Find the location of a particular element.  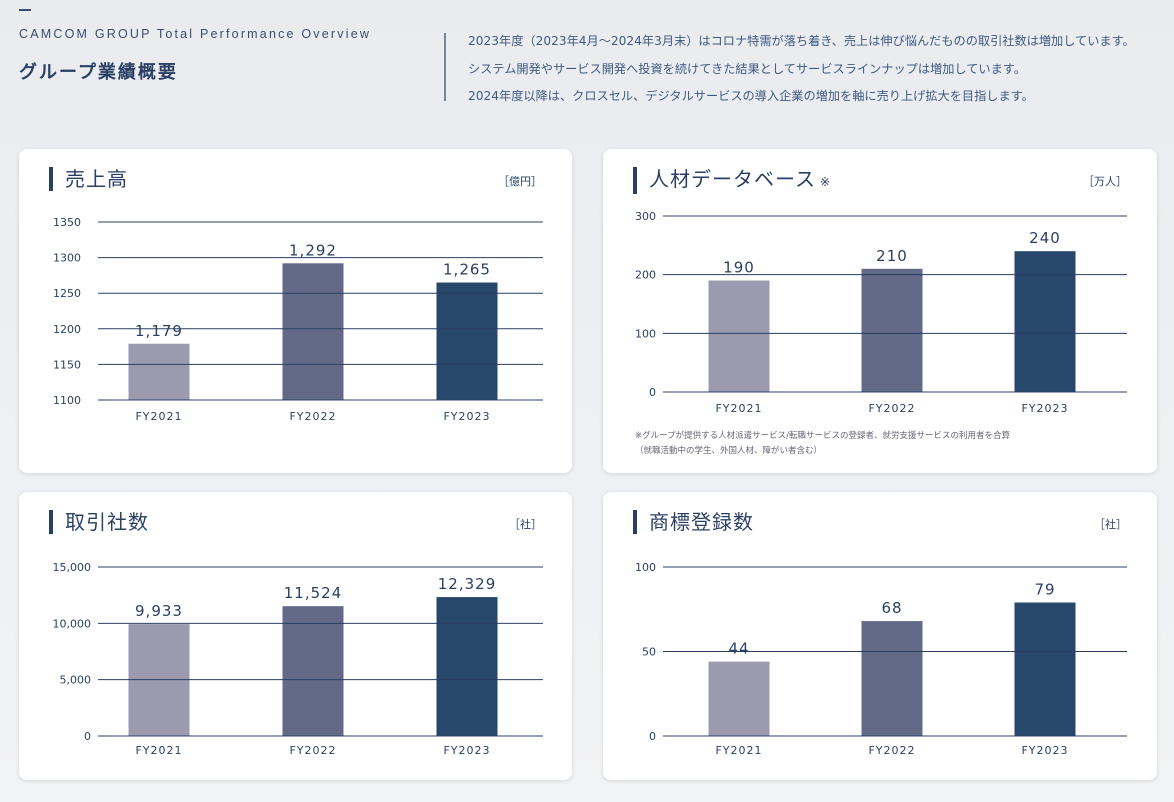

y-tick-label: 200 is located at coordinates (645, 275).